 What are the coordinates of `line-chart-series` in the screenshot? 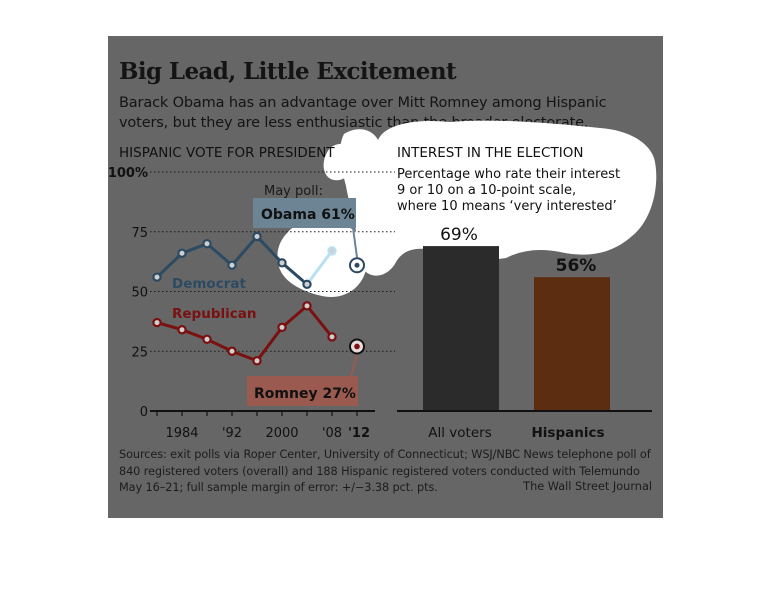 It's located at (244, 298).